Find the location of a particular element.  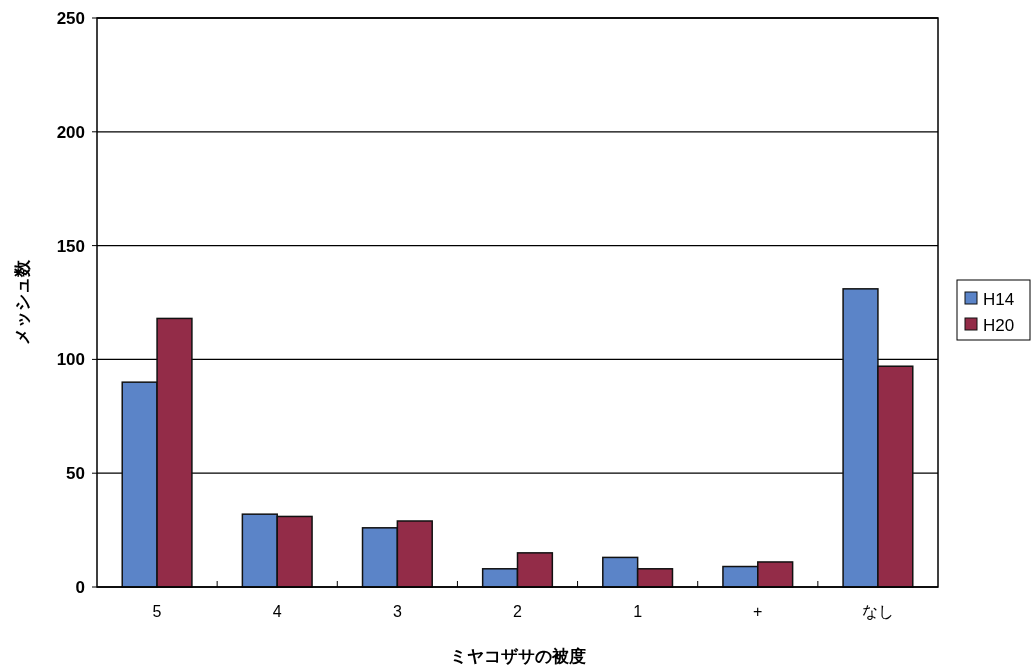

y-tick-label: 100 is located at coordinates (70, 360).